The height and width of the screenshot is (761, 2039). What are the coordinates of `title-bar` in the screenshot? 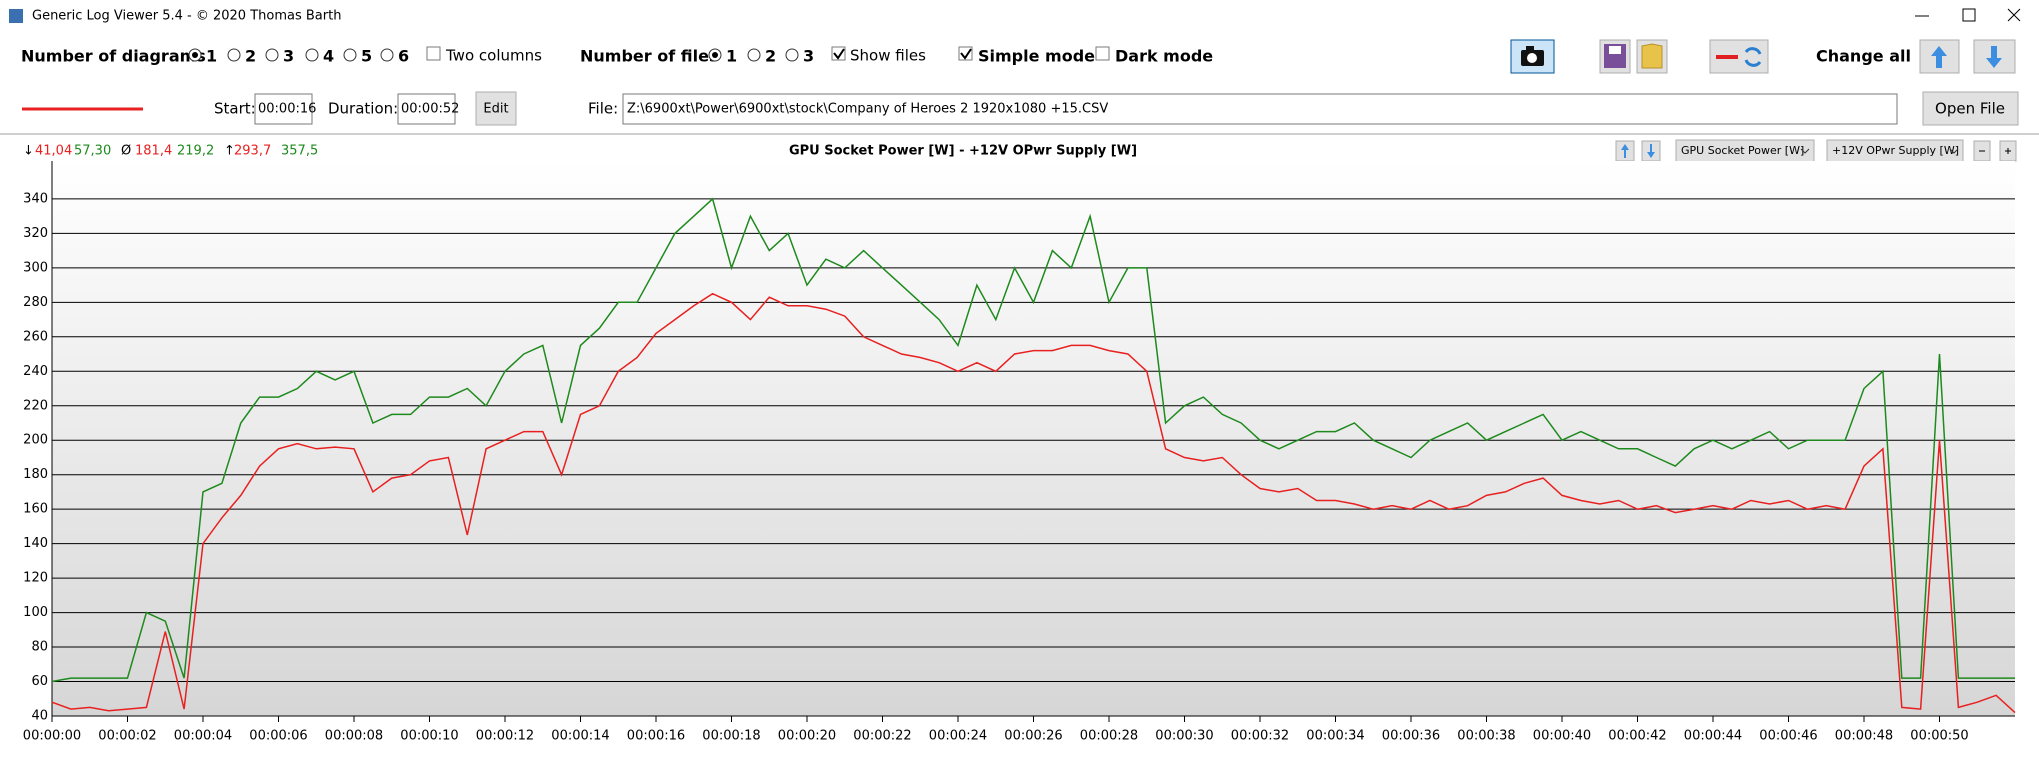 It's located at (1019, 16).